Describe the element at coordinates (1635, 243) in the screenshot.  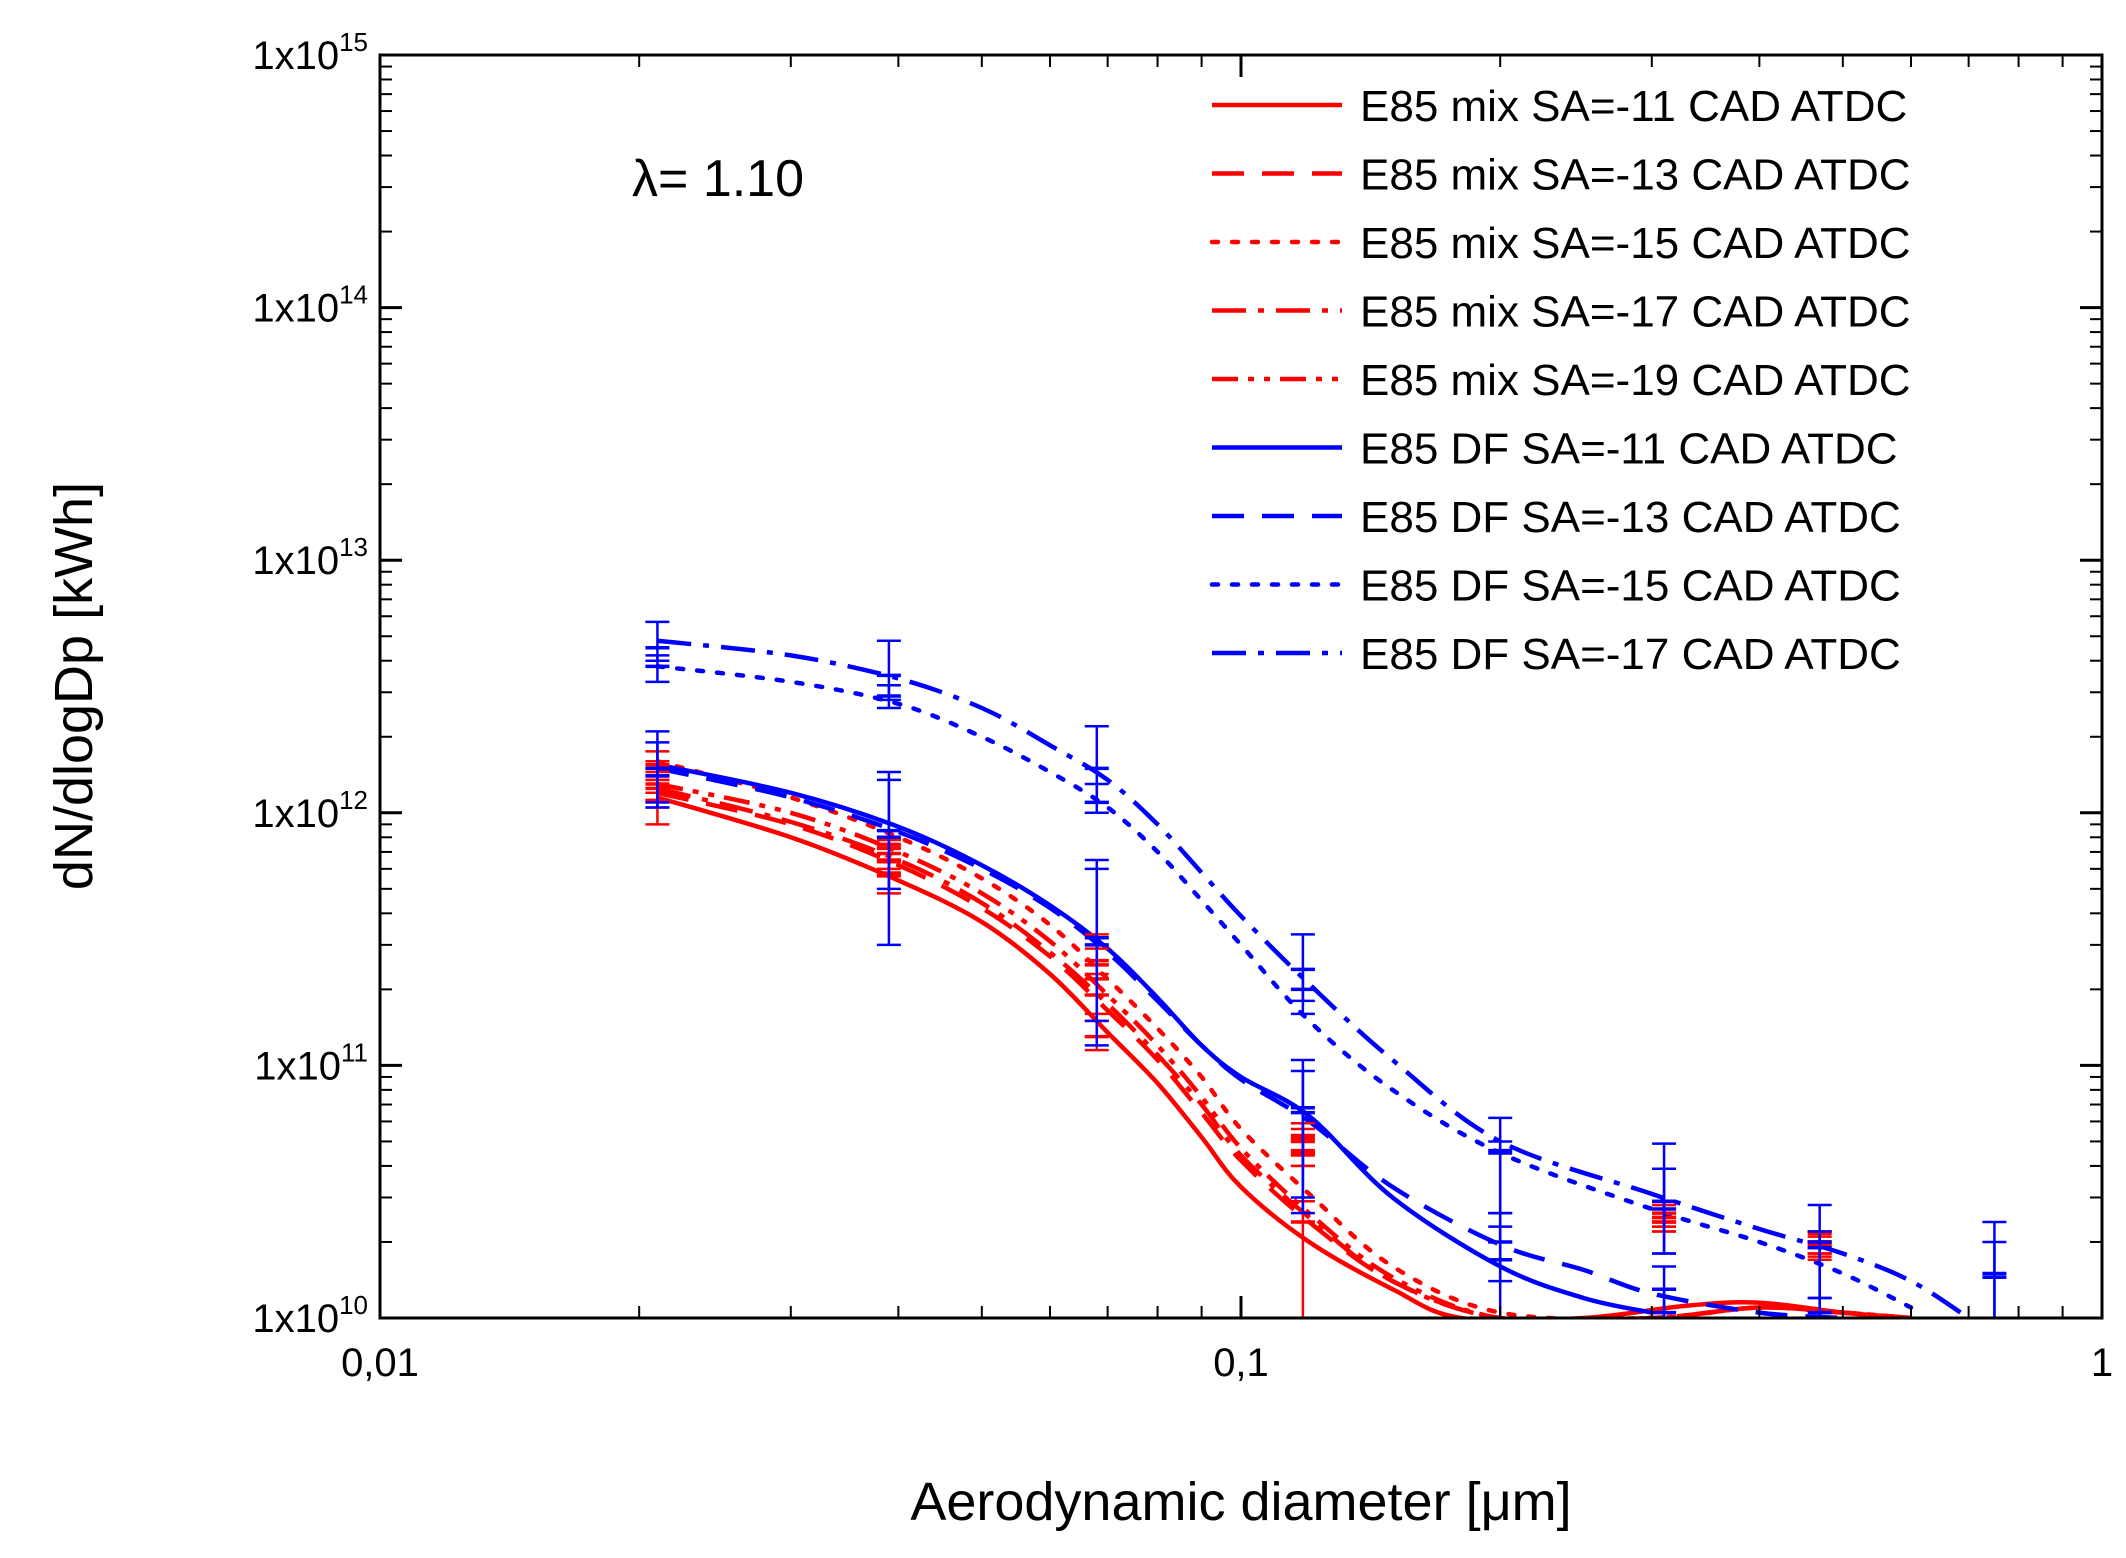
I see `legend-label-3: E85 mix SA=-15 CAD ATDC` at that location.